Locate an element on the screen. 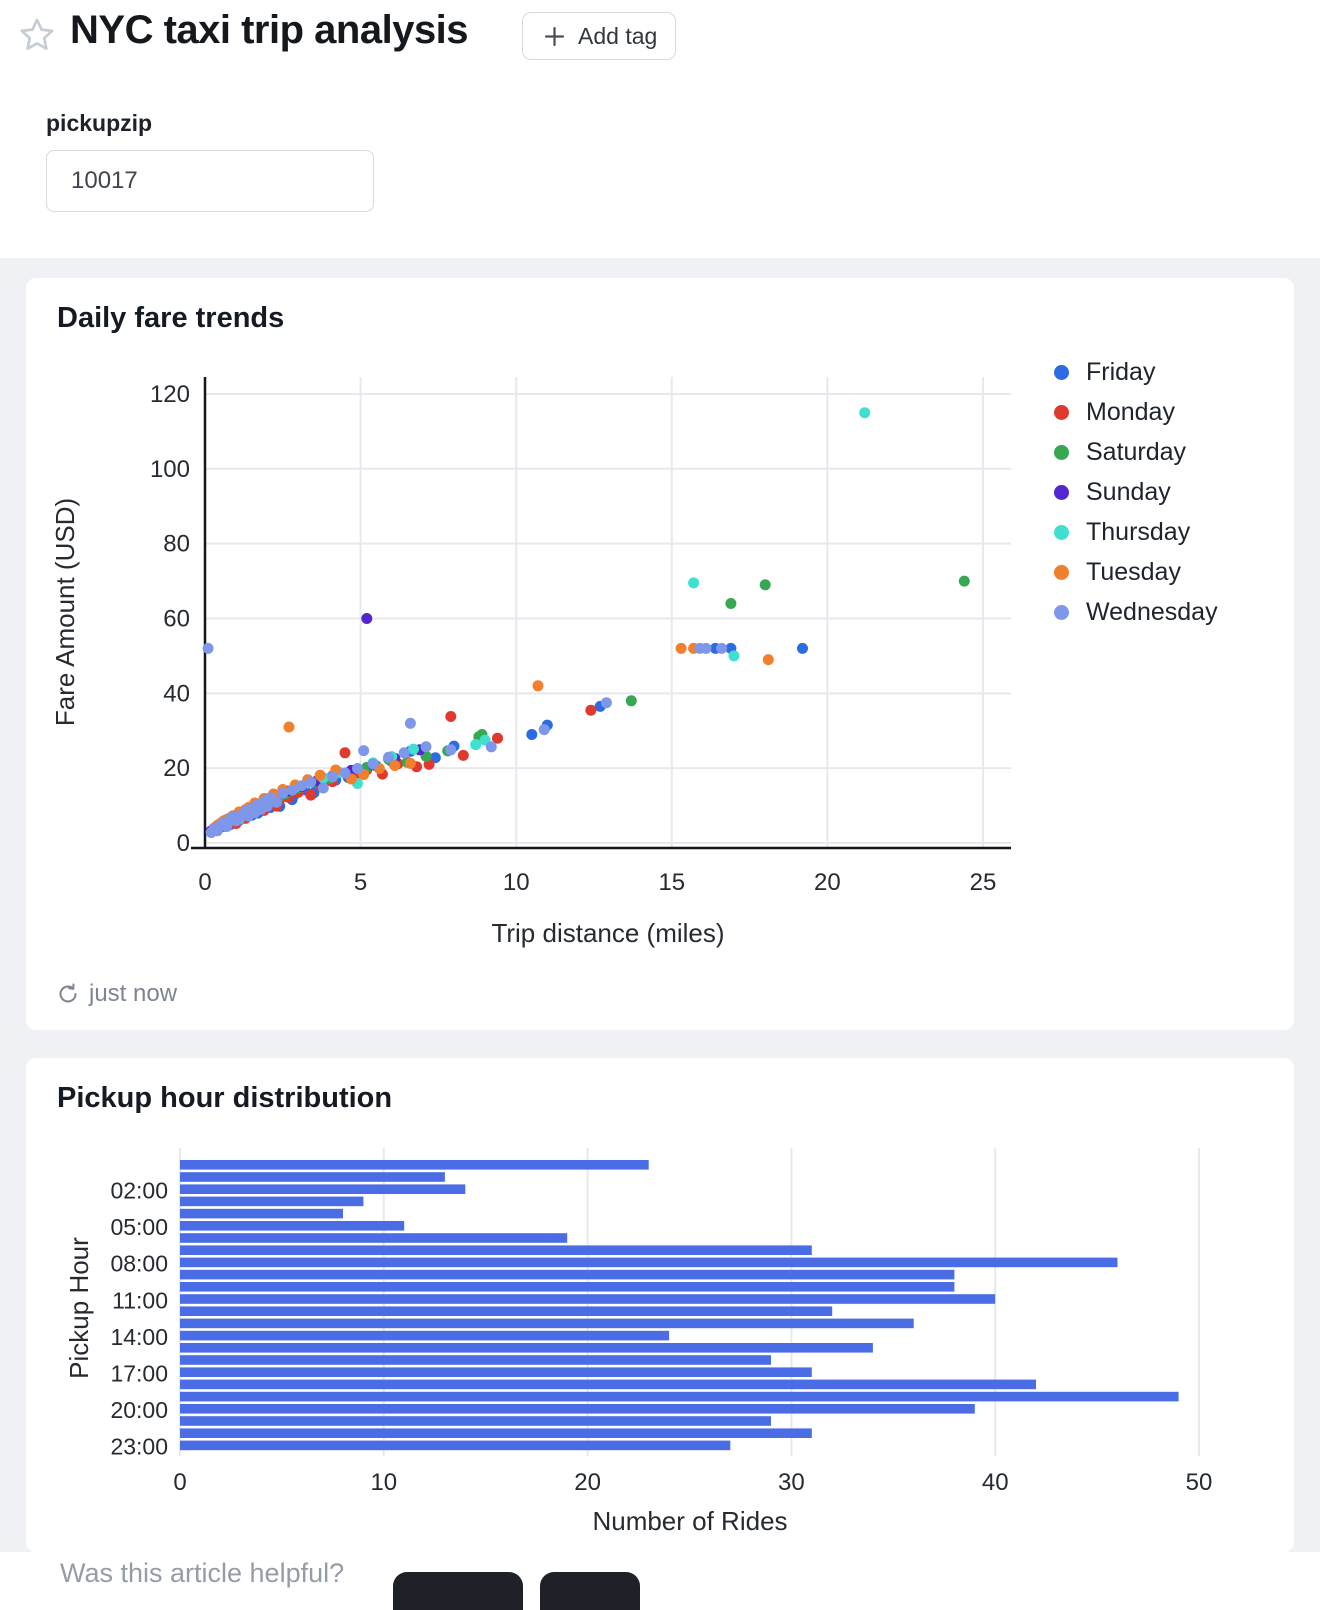 Image resolution: width=1320 pixels, height=1610 pixels. x-tick-label: 30 is located at coordinates (791, 1482).